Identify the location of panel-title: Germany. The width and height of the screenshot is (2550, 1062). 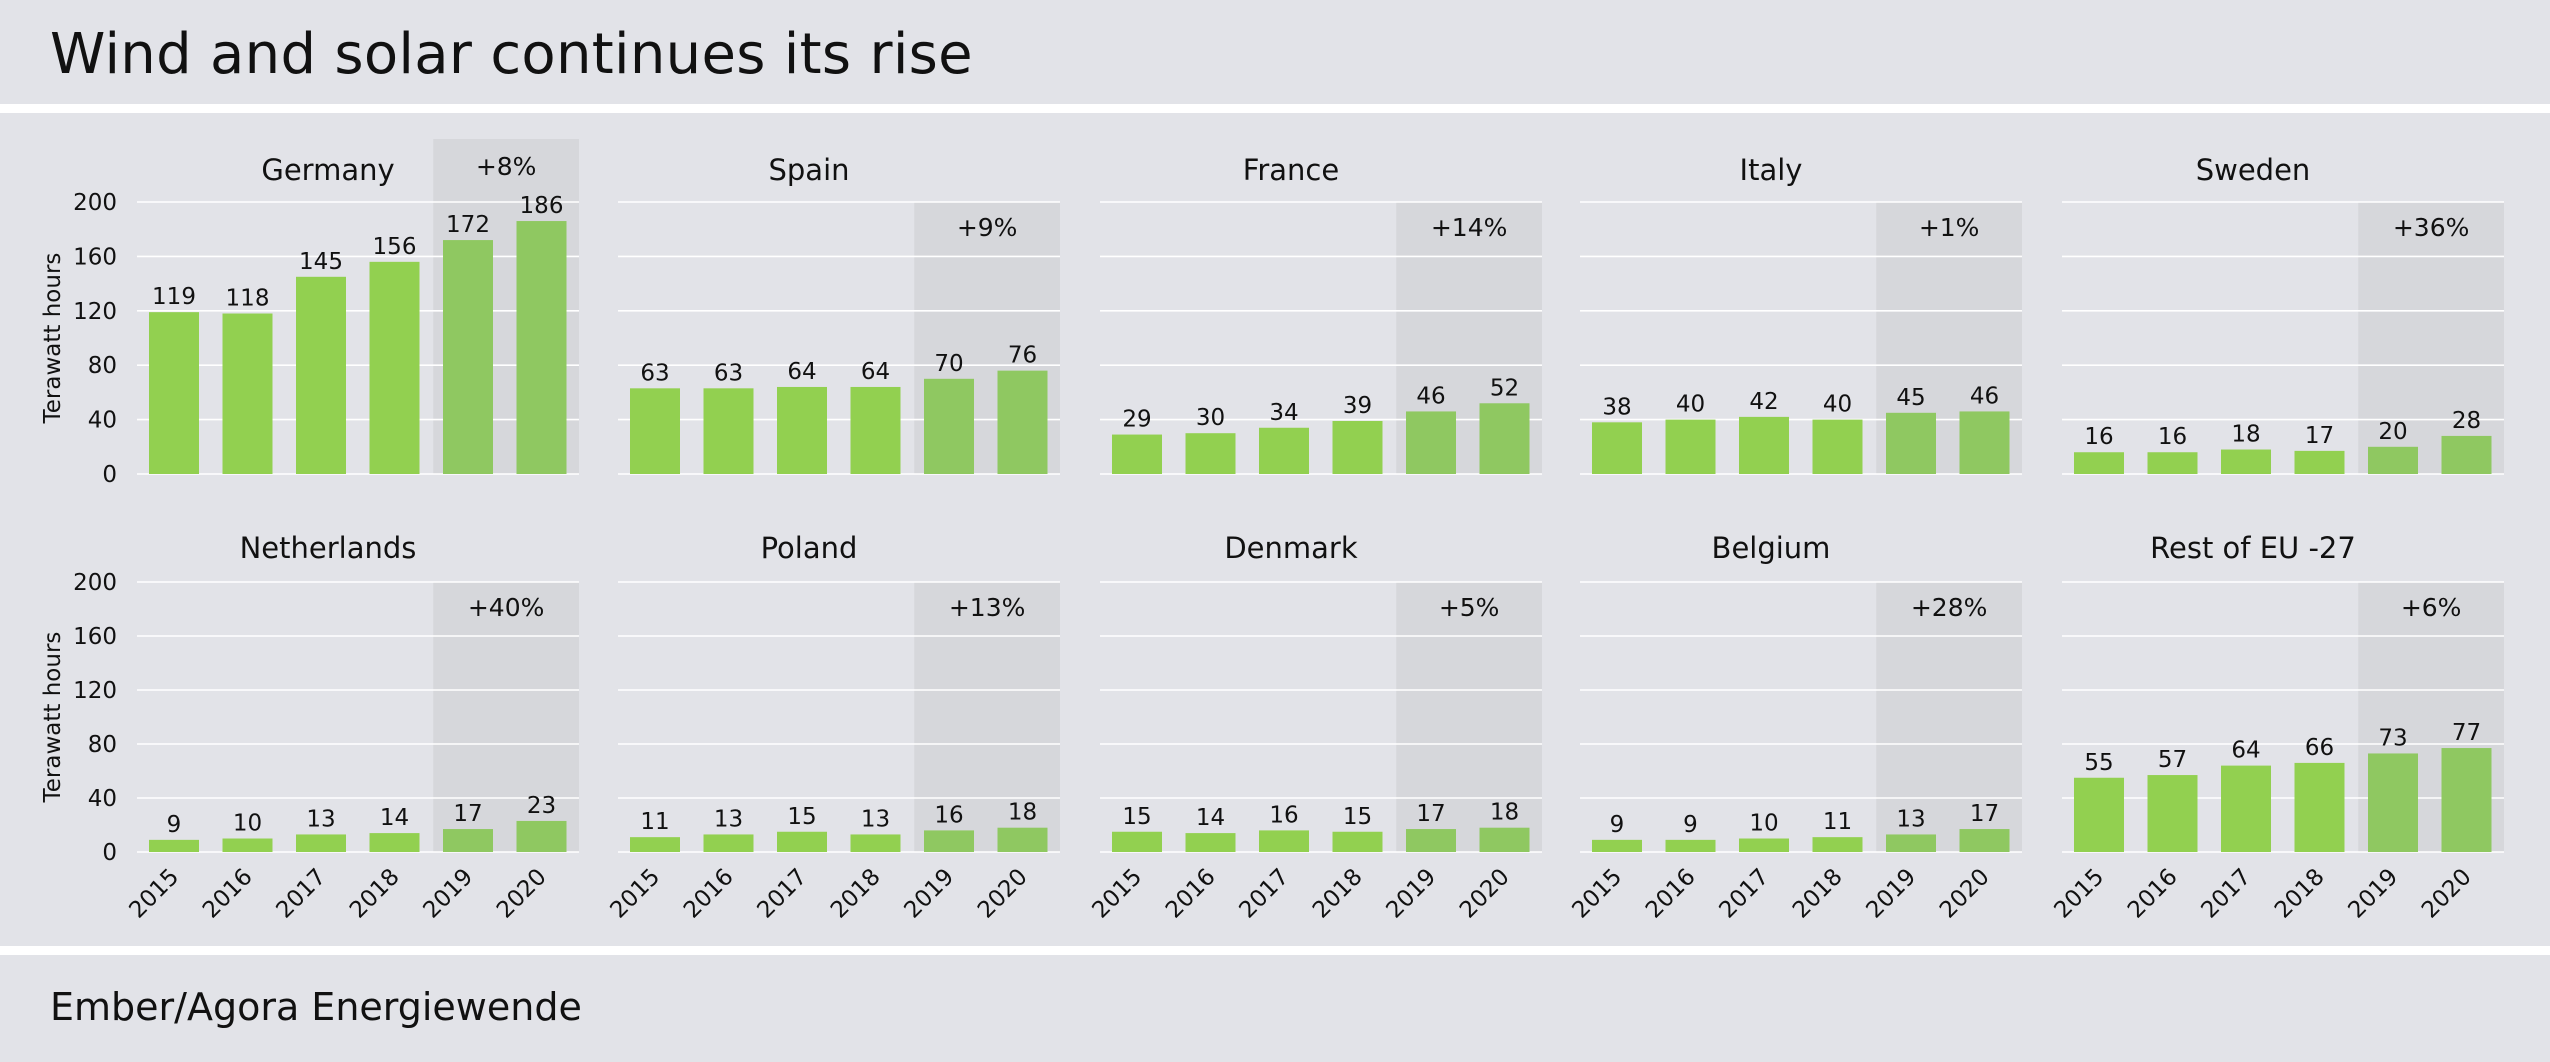
(327, 170).